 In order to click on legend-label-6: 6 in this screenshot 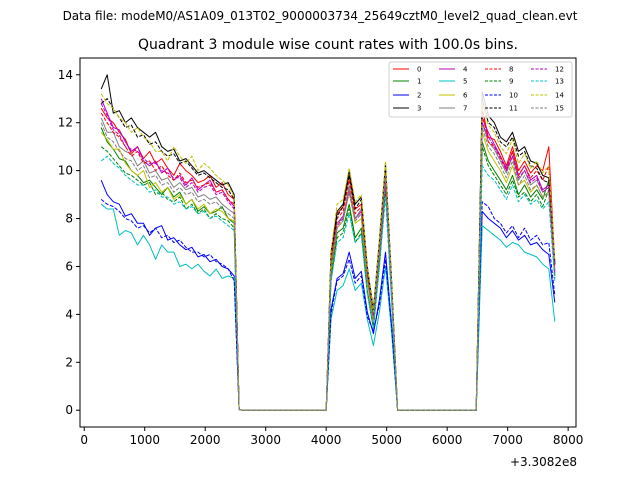, I will do `click(465, 96)`.